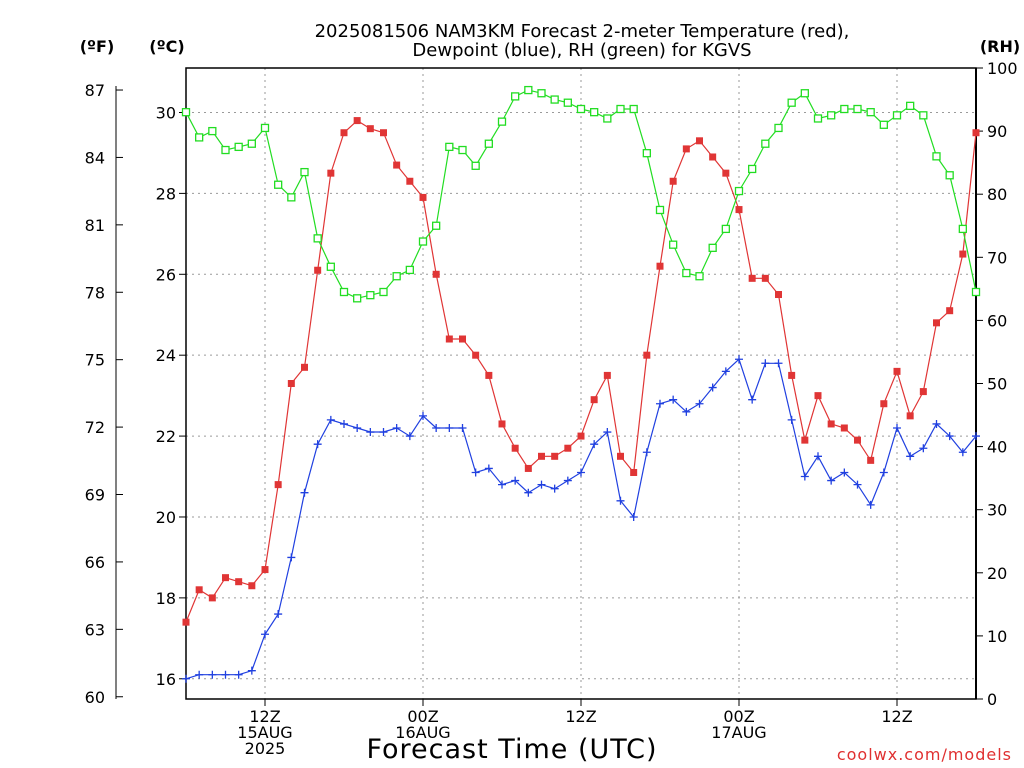 The width and height of the screenshot is (1024, 768). What do you see at coordinates (166, 46) in the screenshot?
I see `unit-label-celsius: (ºC)` at bounding box center [166, 46].